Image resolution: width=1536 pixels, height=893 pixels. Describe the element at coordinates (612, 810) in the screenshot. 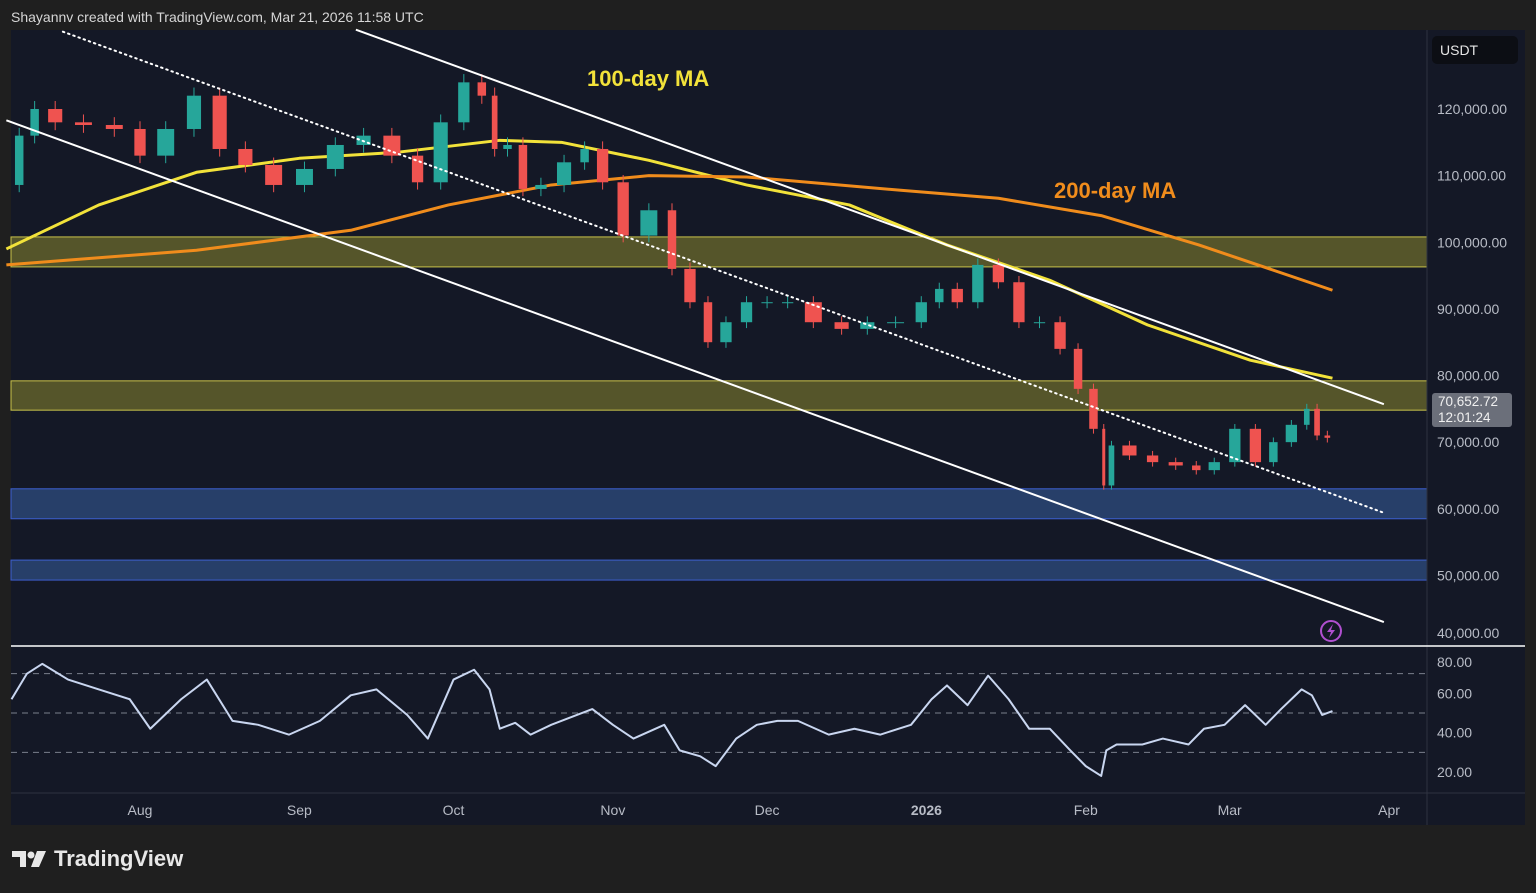

I see `time-tick: Nov` at that location.